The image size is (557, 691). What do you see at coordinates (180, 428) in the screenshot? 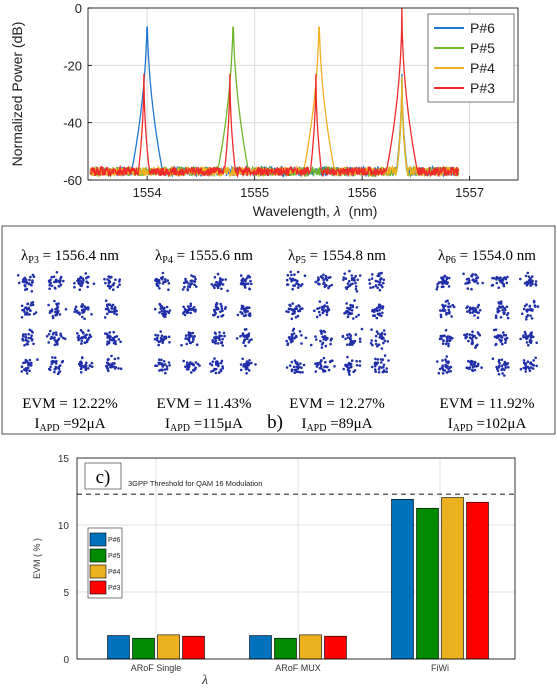
I see `iapd-subscript: APD` at bounding box center [180, 428].